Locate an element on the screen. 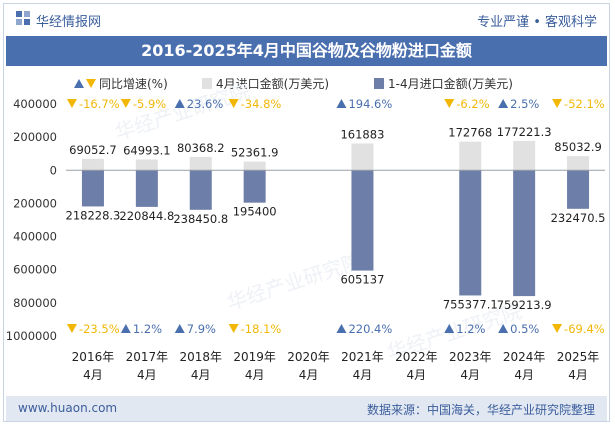 The height and width of the screenshot is (427, 615). growth-april-value: -6.2% is located at coordinates (472, 104).